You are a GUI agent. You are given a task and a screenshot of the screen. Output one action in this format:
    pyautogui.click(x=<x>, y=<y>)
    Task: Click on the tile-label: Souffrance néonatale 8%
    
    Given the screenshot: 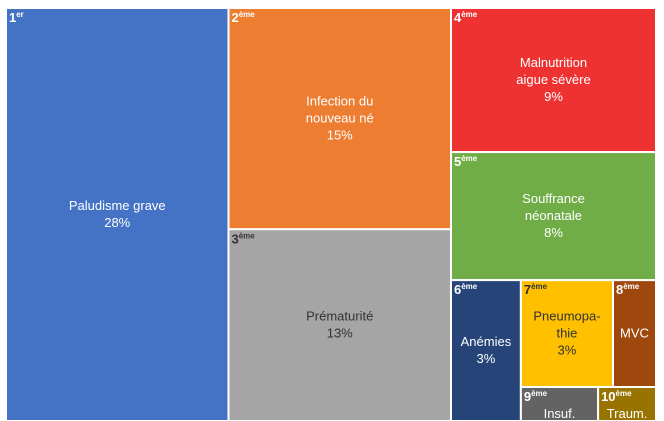 What is the action you would take?
    pyautogui.click(x=553, y=215)
    